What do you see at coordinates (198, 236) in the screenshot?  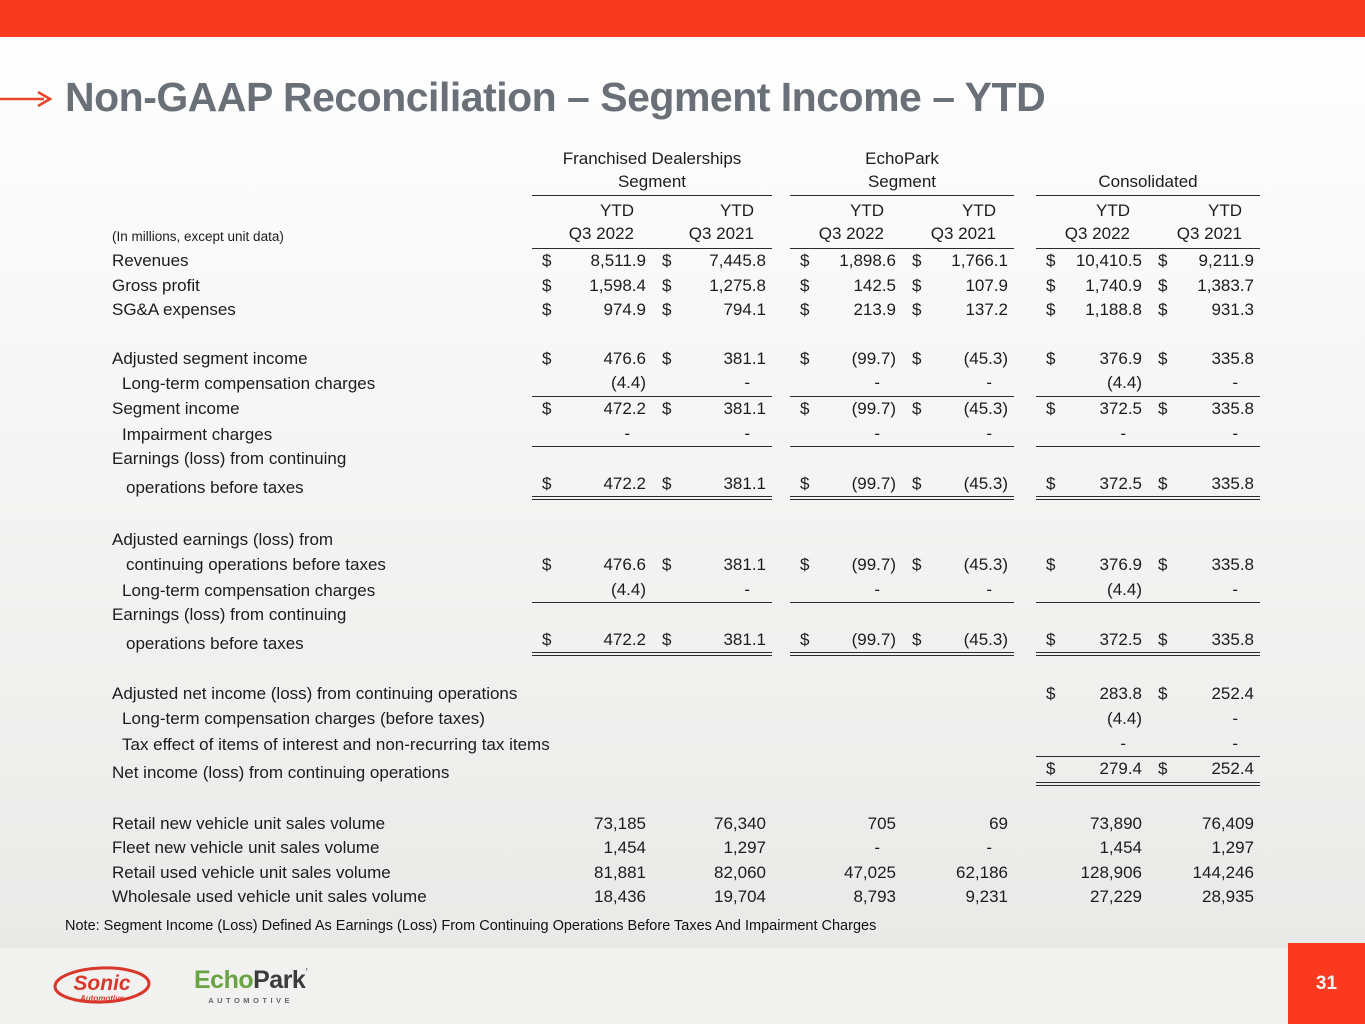 I see `units-note: (In millions, except unit data)` at bounding box center [198, 236].